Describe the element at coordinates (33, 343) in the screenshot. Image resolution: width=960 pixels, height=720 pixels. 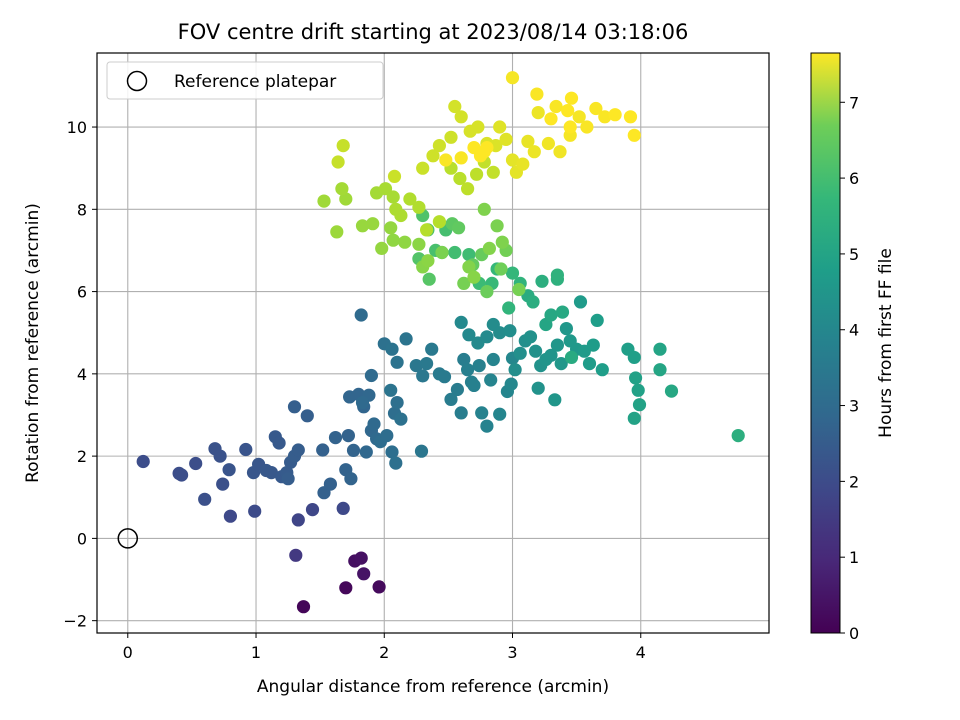
I see `y-axis-label: Rotation from reference (arcmin)` at that location.